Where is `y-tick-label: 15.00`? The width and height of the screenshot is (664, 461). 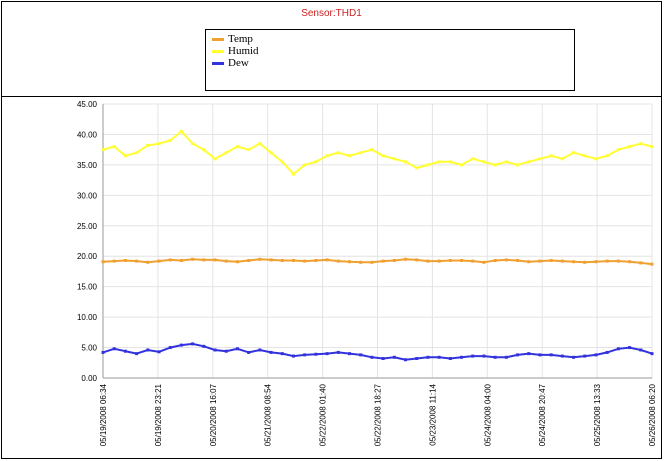 y-tick-label: 15.00 is located at coordinates (87, 287).